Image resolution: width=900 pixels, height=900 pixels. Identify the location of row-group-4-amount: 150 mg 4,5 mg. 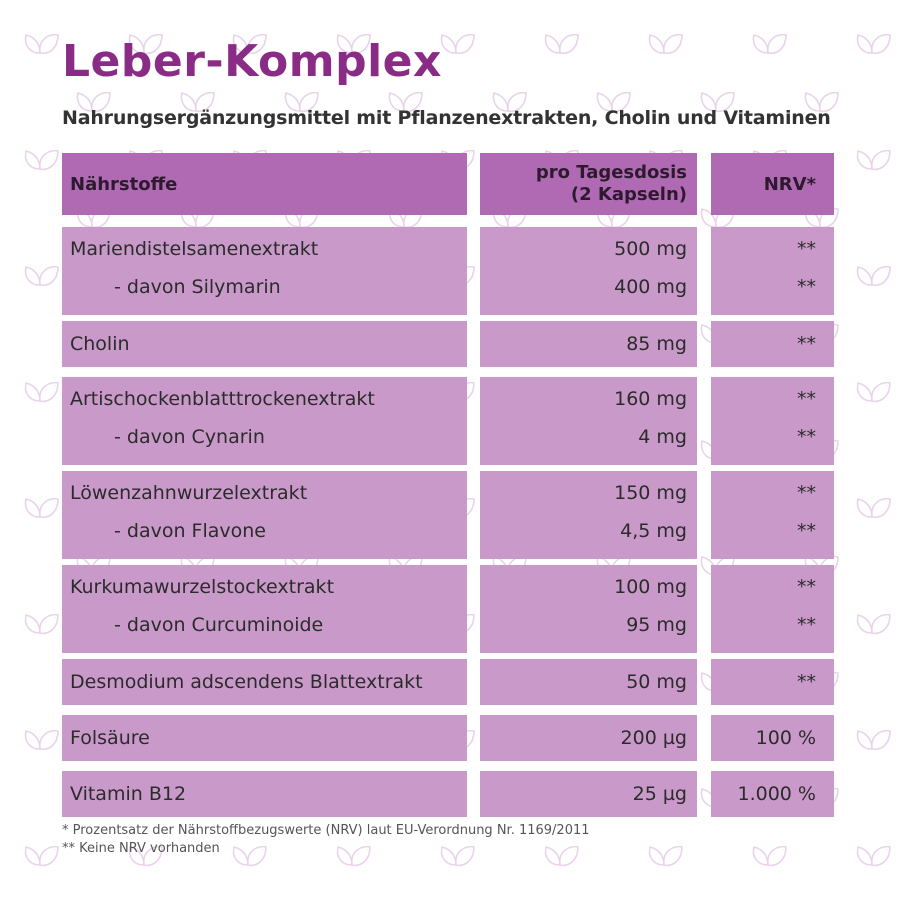
(588, 515).